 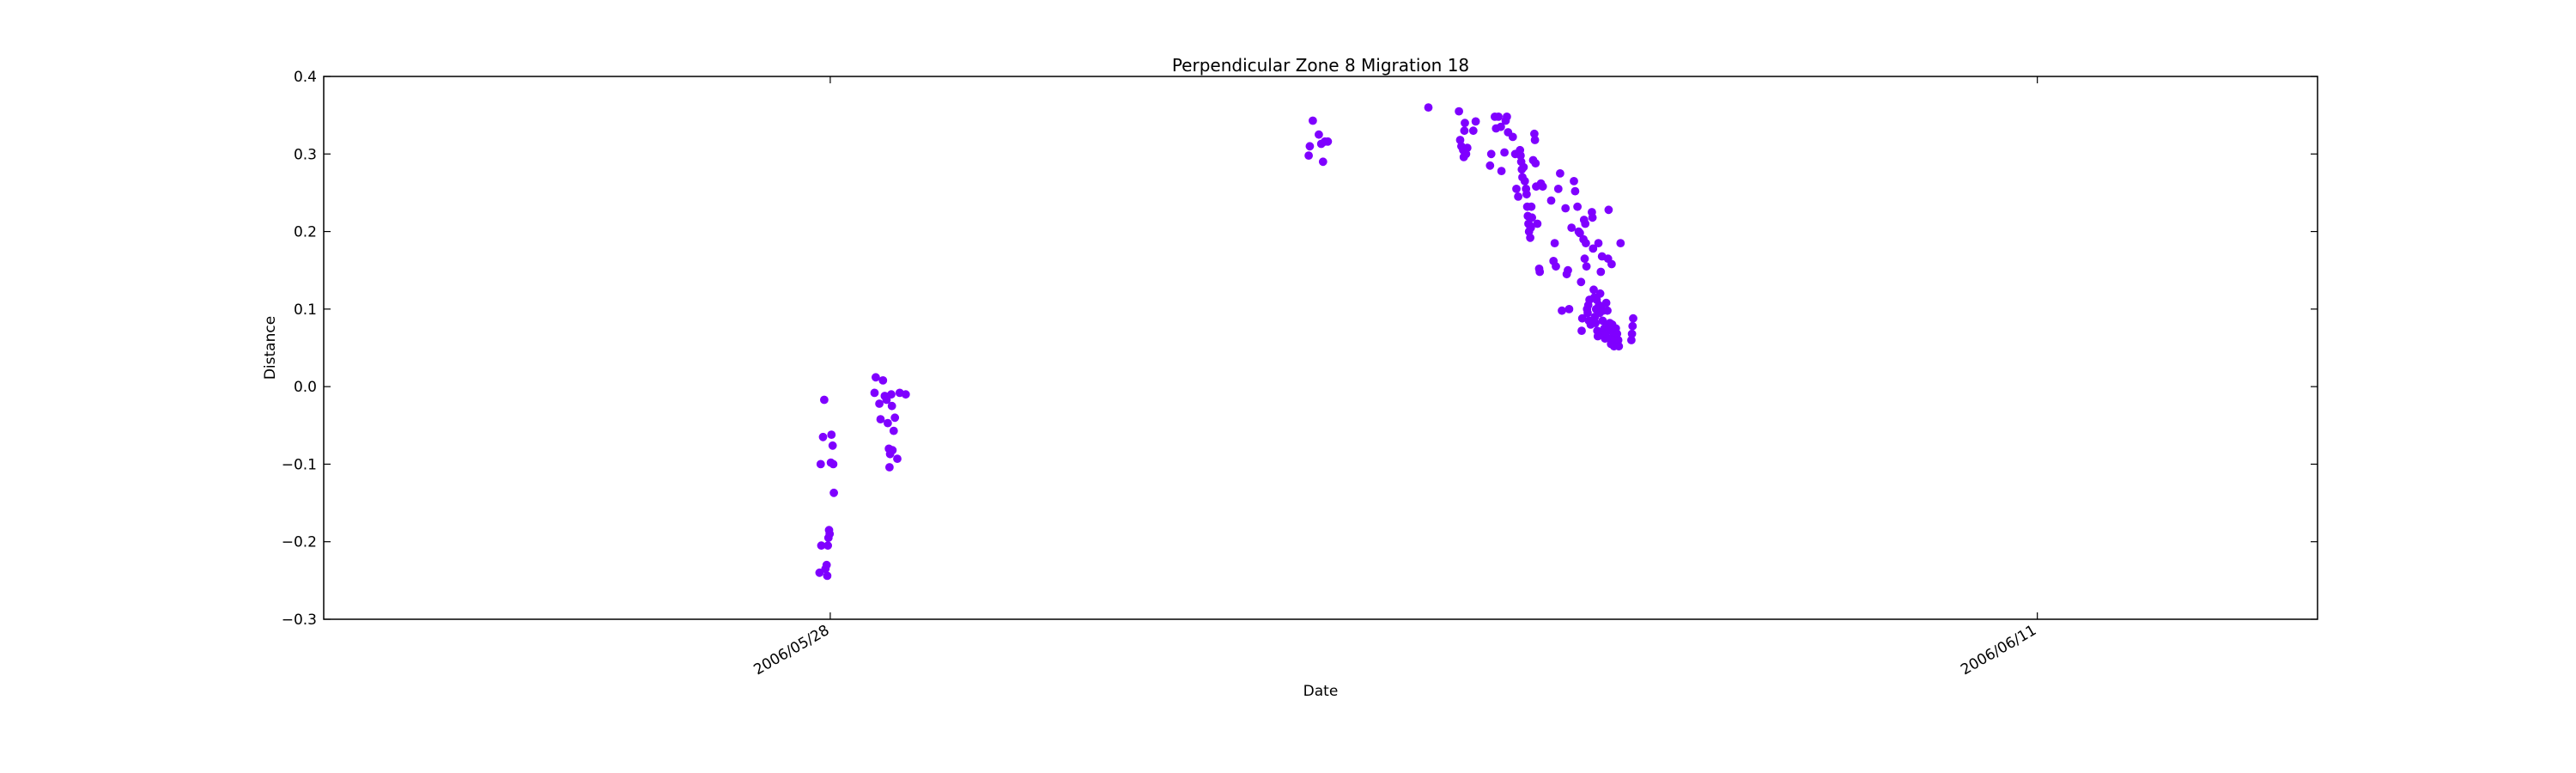 I want to click on y-tick-label: 0.4, so click(x=305, y=77).